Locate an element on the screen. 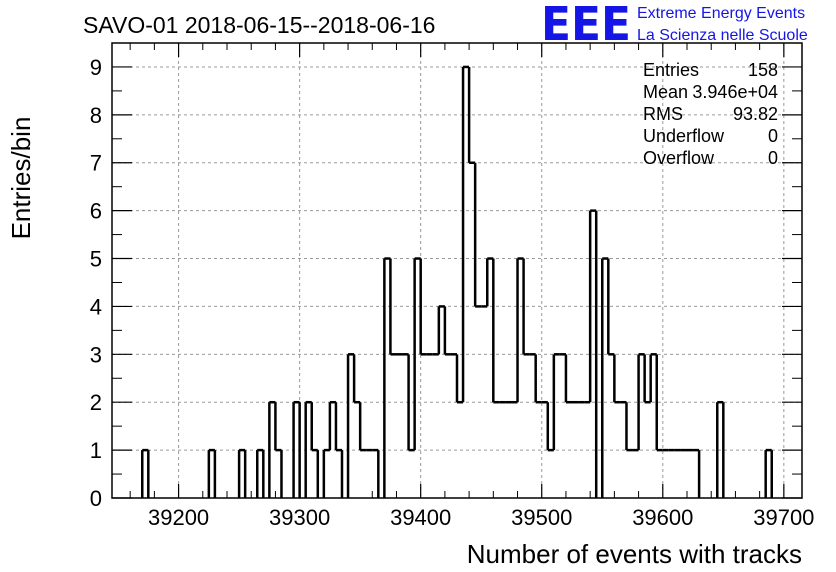  y-tick-label: 9 is located at coordinates (96, 67).